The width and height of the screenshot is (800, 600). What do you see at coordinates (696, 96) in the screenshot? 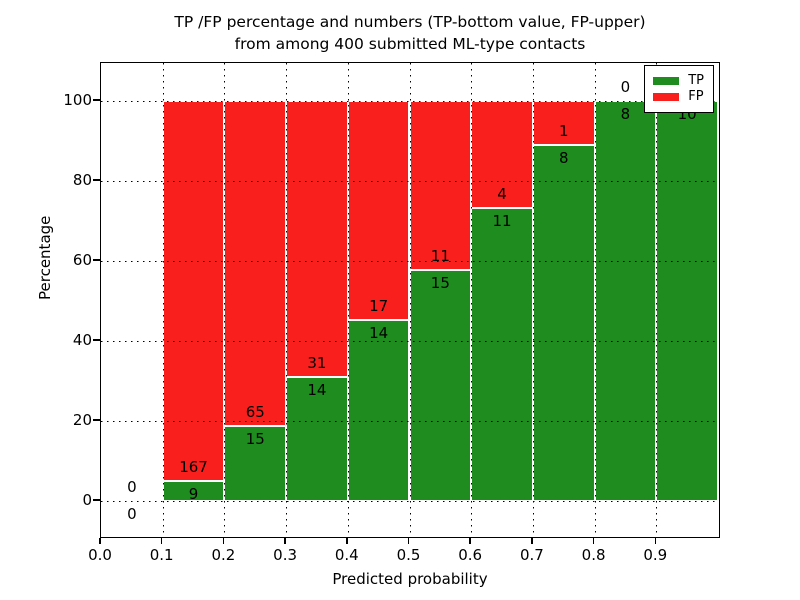
I see `legend-label: FP` at bounding box center [696, 96].